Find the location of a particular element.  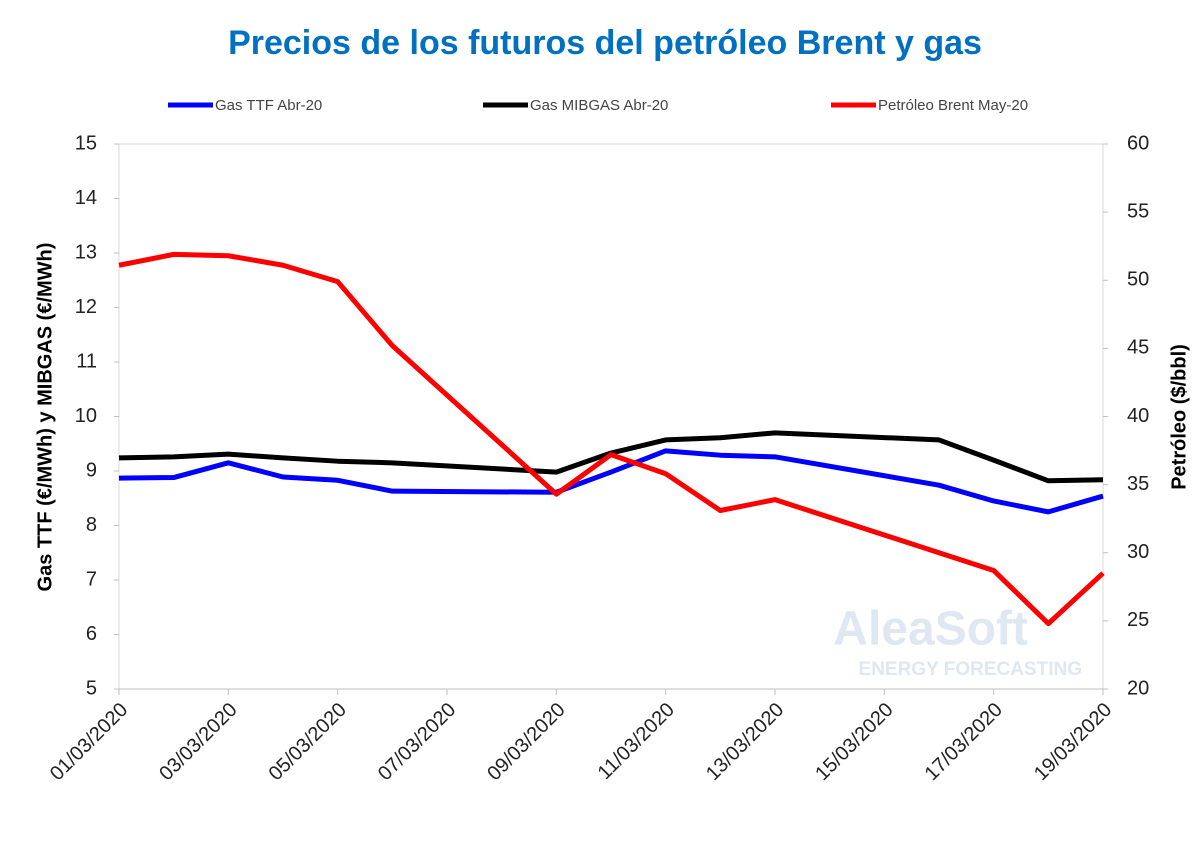

line-series is located at coordinates (611, 481).